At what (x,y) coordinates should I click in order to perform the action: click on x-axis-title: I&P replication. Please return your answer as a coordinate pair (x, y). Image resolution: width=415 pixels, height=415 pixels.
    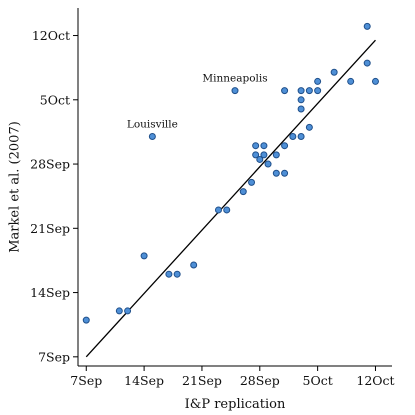
    Looking at the image, I should click on (235, 404).